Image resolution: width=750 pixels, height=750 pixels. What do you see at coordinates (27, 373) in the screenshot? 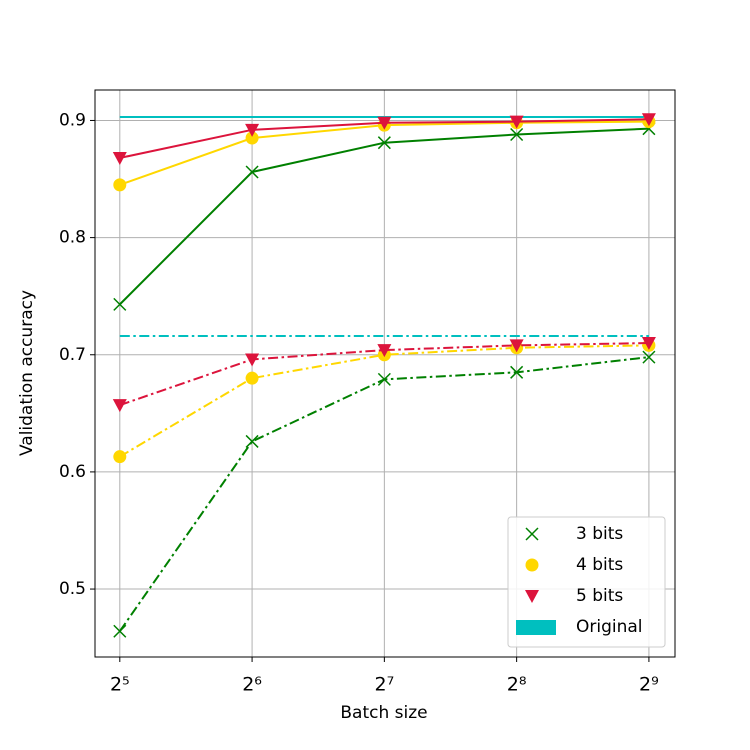
I see `y-axis-label: Validation accuracy` at bounding box center [27, 373].